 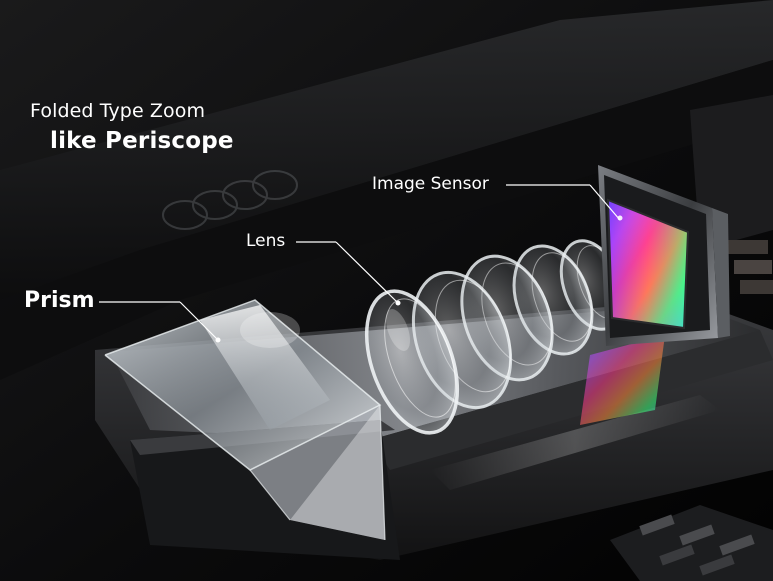 What do you see at coordinates (142, 141) in the screenshot?
I see `title-line-2: like Periscope` at bounding box center [142, 141].